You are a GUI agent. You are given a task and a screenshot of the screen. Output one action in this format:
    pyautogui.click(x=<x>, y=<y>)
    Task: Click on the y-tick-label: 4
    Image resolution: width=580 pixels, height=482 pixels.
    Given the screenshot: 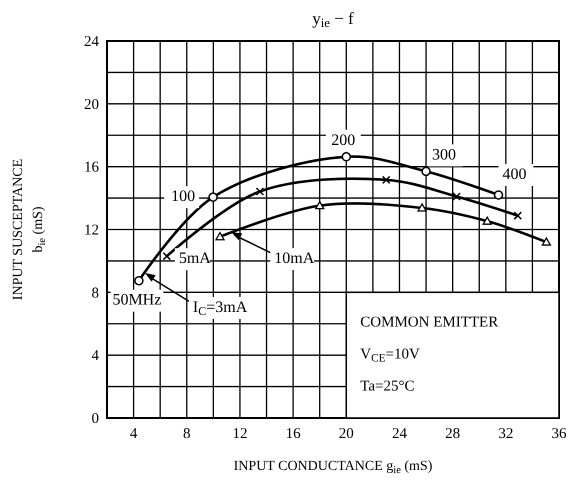 What is the action you would take?
    pyautogui.click(x=96, y=356)
    